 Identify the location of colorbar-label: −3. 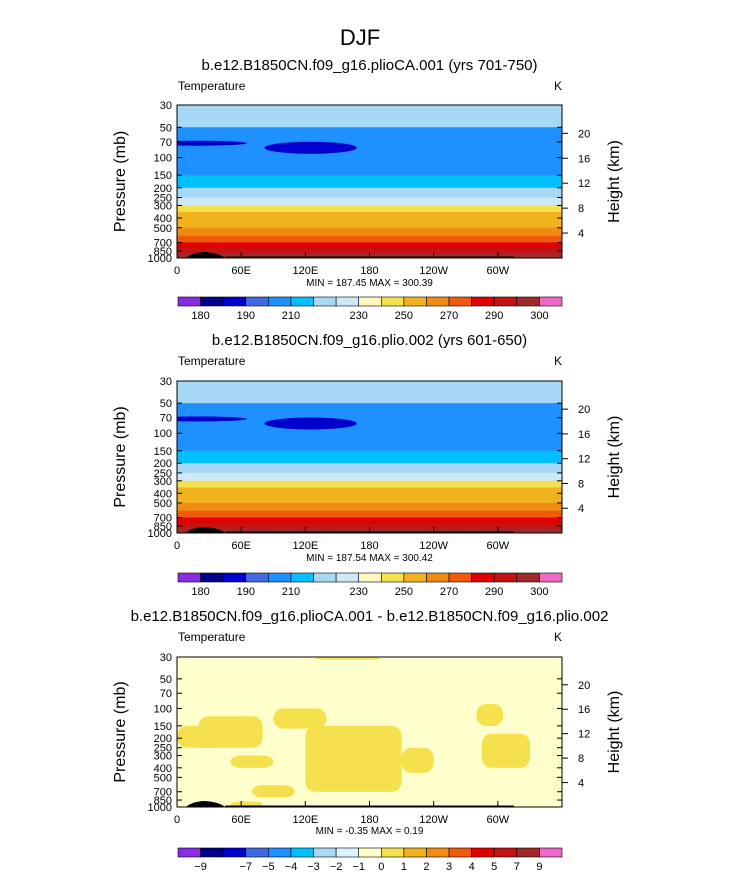
(313, 867).